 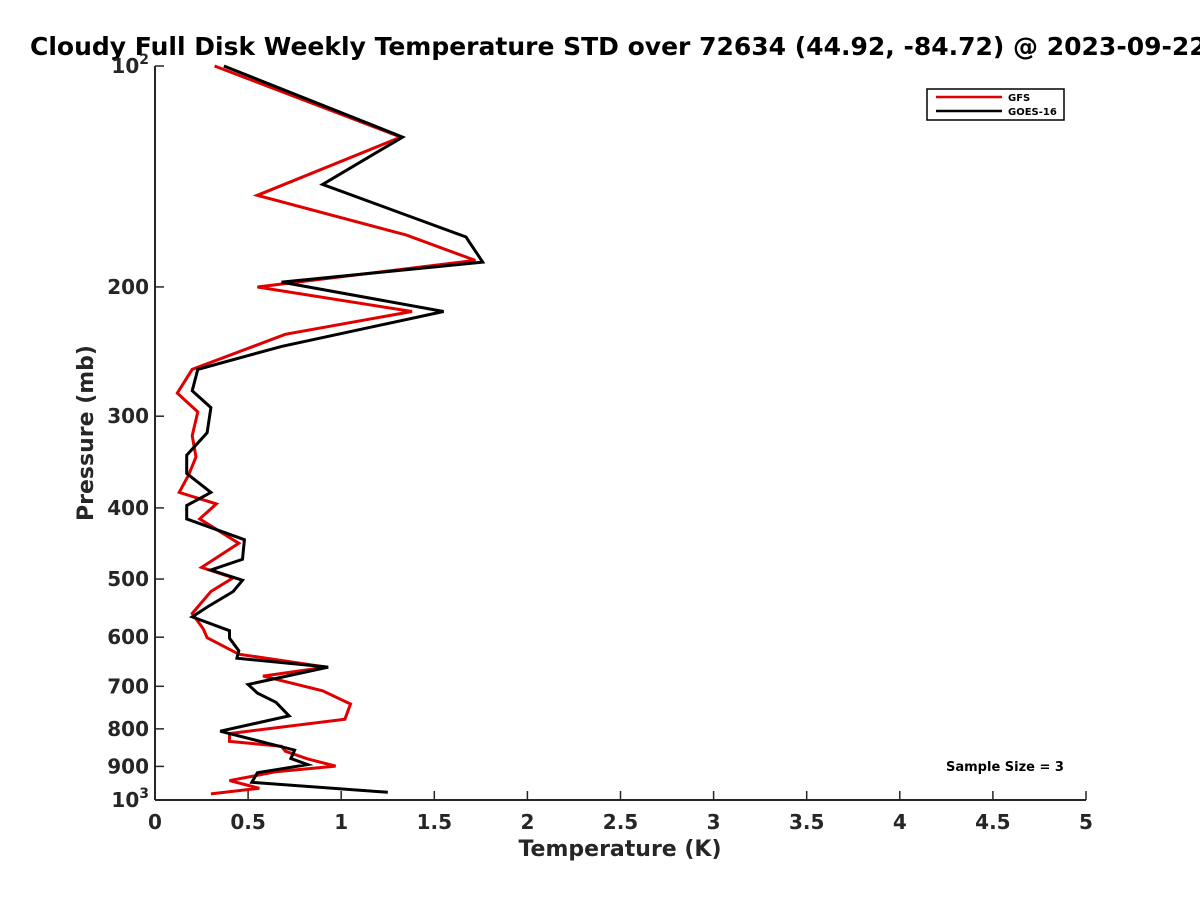 What do you see at coordinates (130, 65) in the screenshot?
I see `y-tick-label: 10²` at bounding box center [130, 65].